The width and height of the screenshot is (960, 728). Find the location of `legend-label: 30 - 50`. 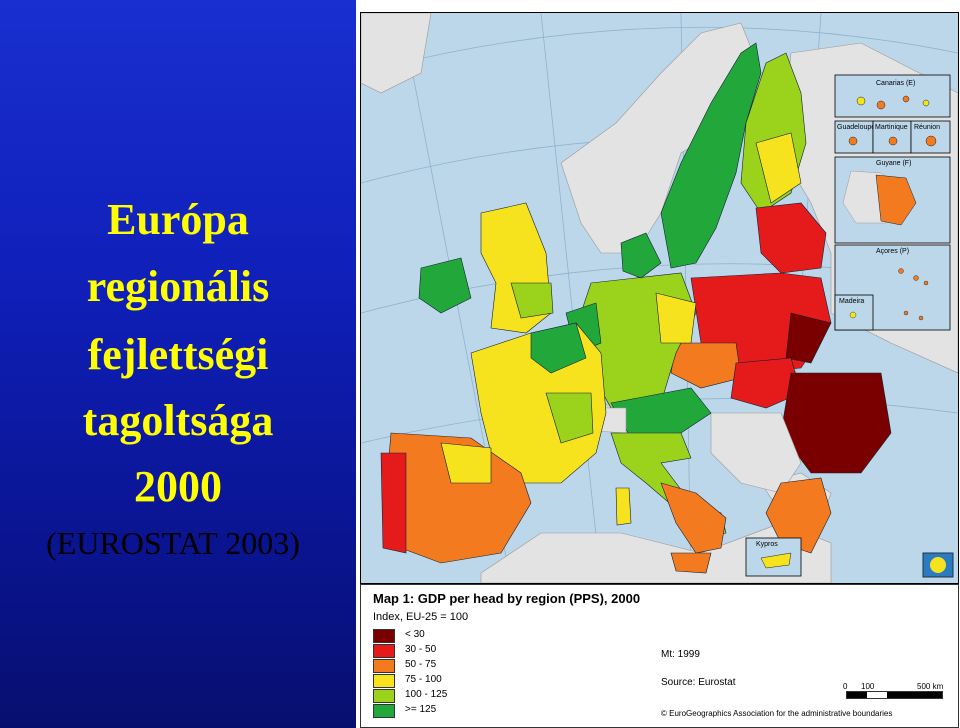

legend-label: 30 - 50 is located at coordinates (421, 649).